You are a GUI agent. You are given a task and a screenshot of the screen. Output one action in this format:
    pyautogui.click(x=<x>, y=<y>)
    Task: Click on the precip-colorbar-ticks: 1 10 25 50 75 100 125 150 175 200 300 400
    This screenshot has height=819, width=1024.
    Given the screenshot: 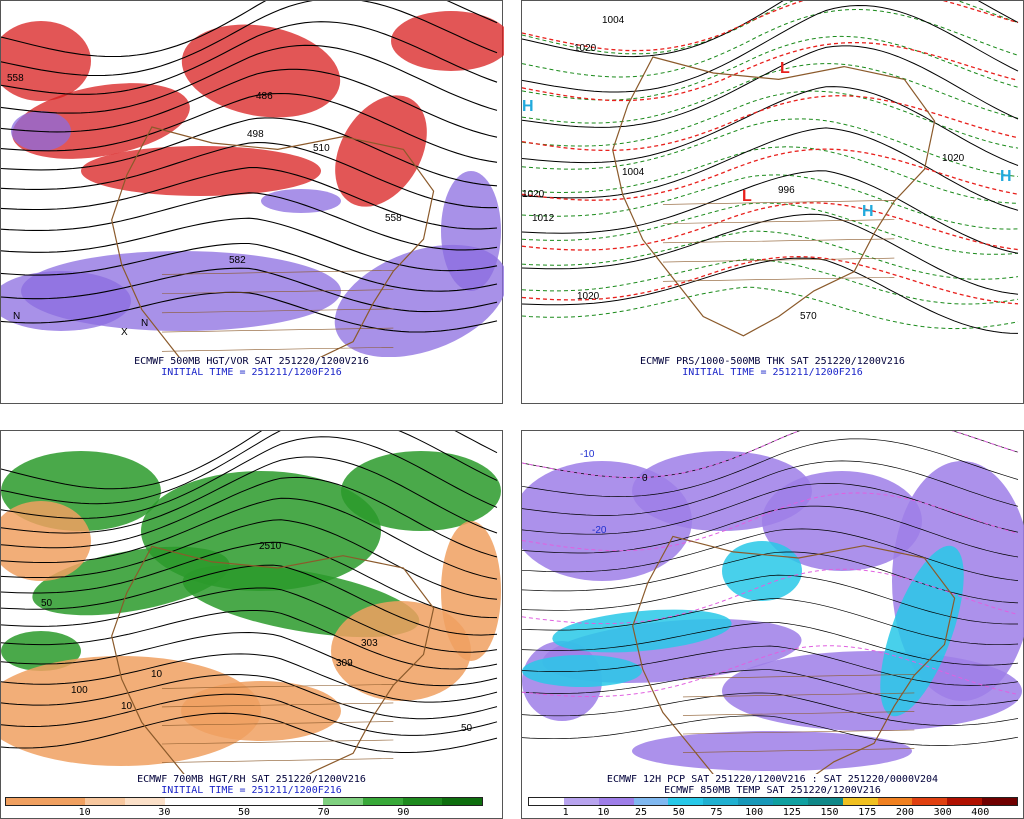 What is the action you would take?
    pyautogui.click(x=773, y=813)
    